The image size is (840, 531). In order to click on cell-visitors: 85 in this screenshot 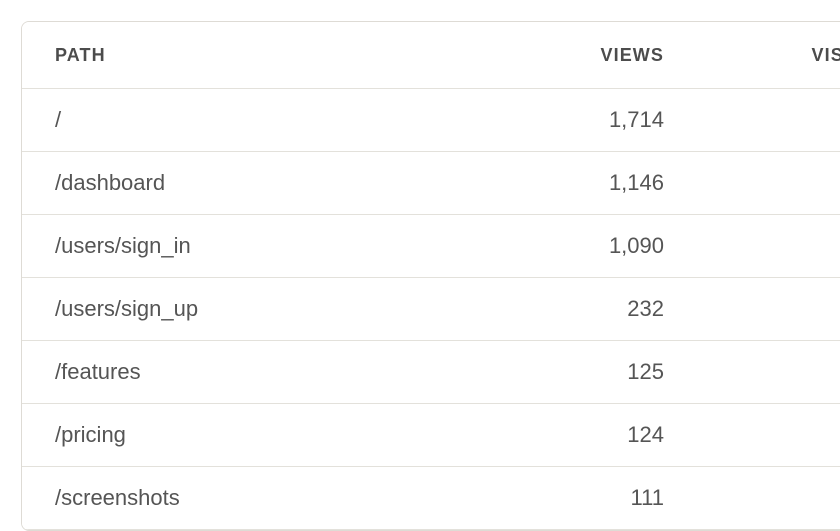, I will do `click(761, 498)`.